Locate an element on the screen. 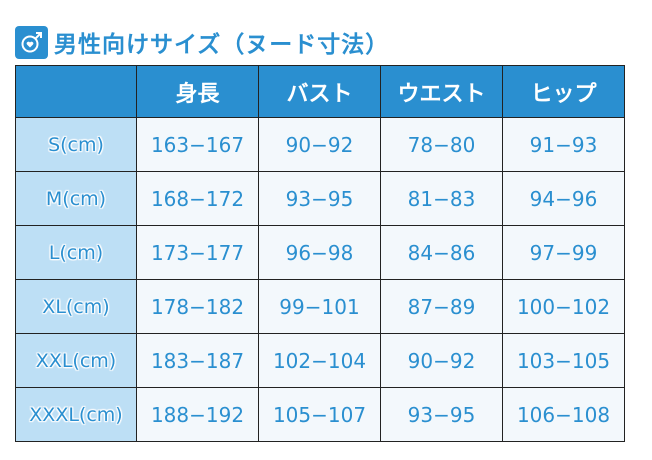 This screenshot has width=652, height=460. size-label: M(cm) is located at coordinates (76, 198).